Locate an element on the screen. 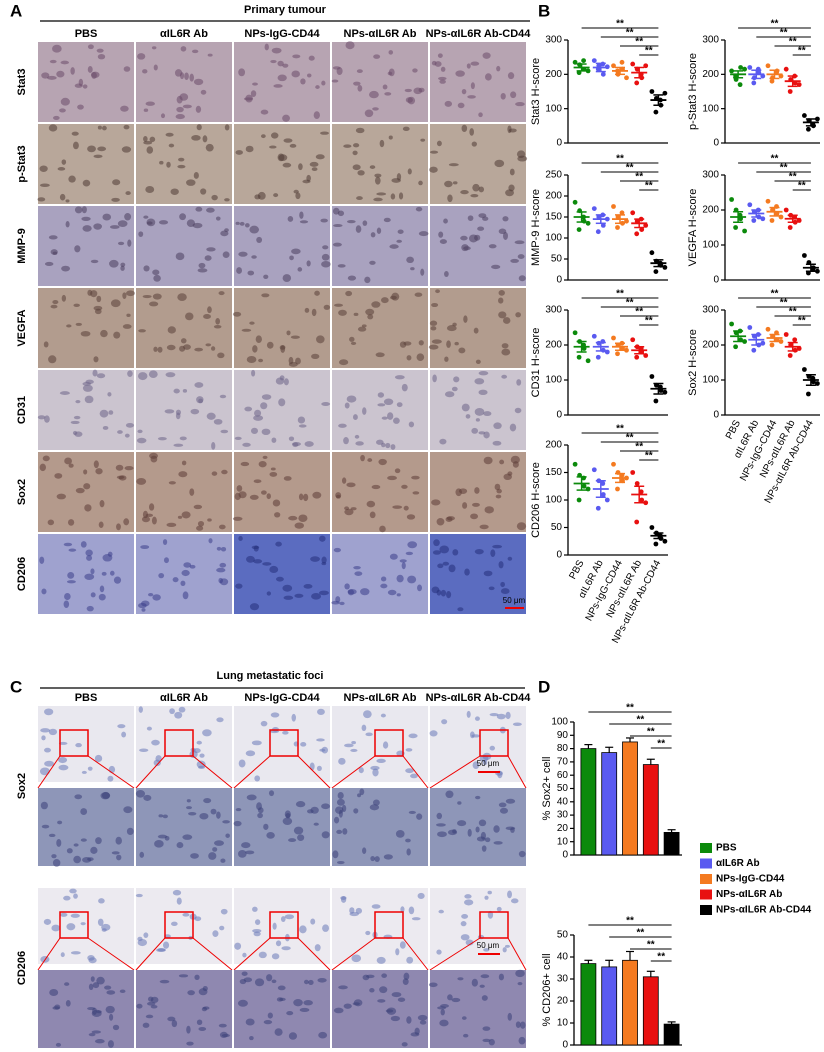 This screenshot has height=1052, width=824. column-header: NPs-IgG-CD44 is located at coordinates (282, 698).